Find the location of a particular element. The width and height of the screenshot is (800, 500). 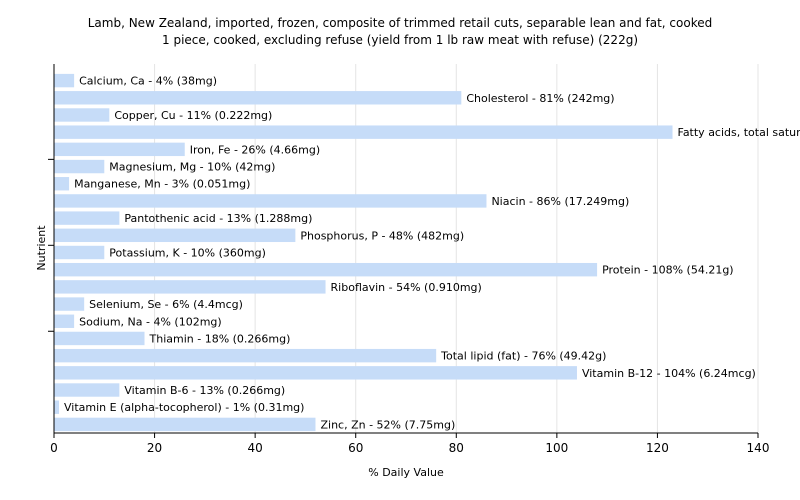

bar-label: Calcium, Ca - 4% (38mg) is located at coordinates (148, 81).